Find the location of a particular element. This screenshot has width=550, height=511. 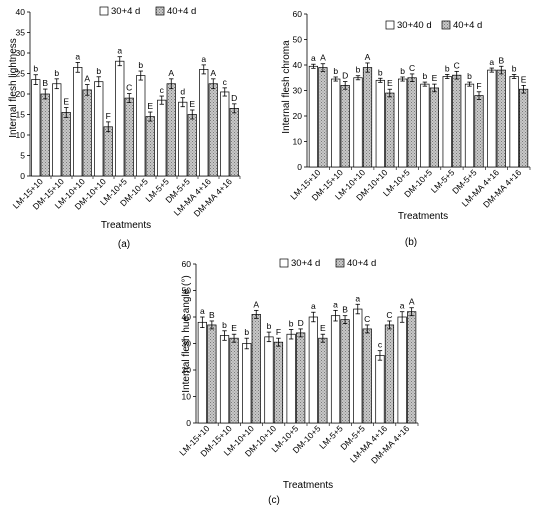

y-tick-label: 5 is located at coordinates (22, 156).